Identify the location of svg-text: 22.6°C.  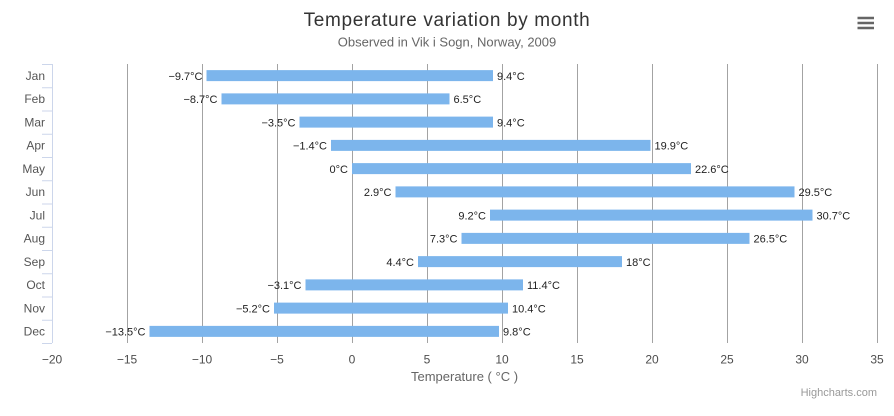
(712, 170).